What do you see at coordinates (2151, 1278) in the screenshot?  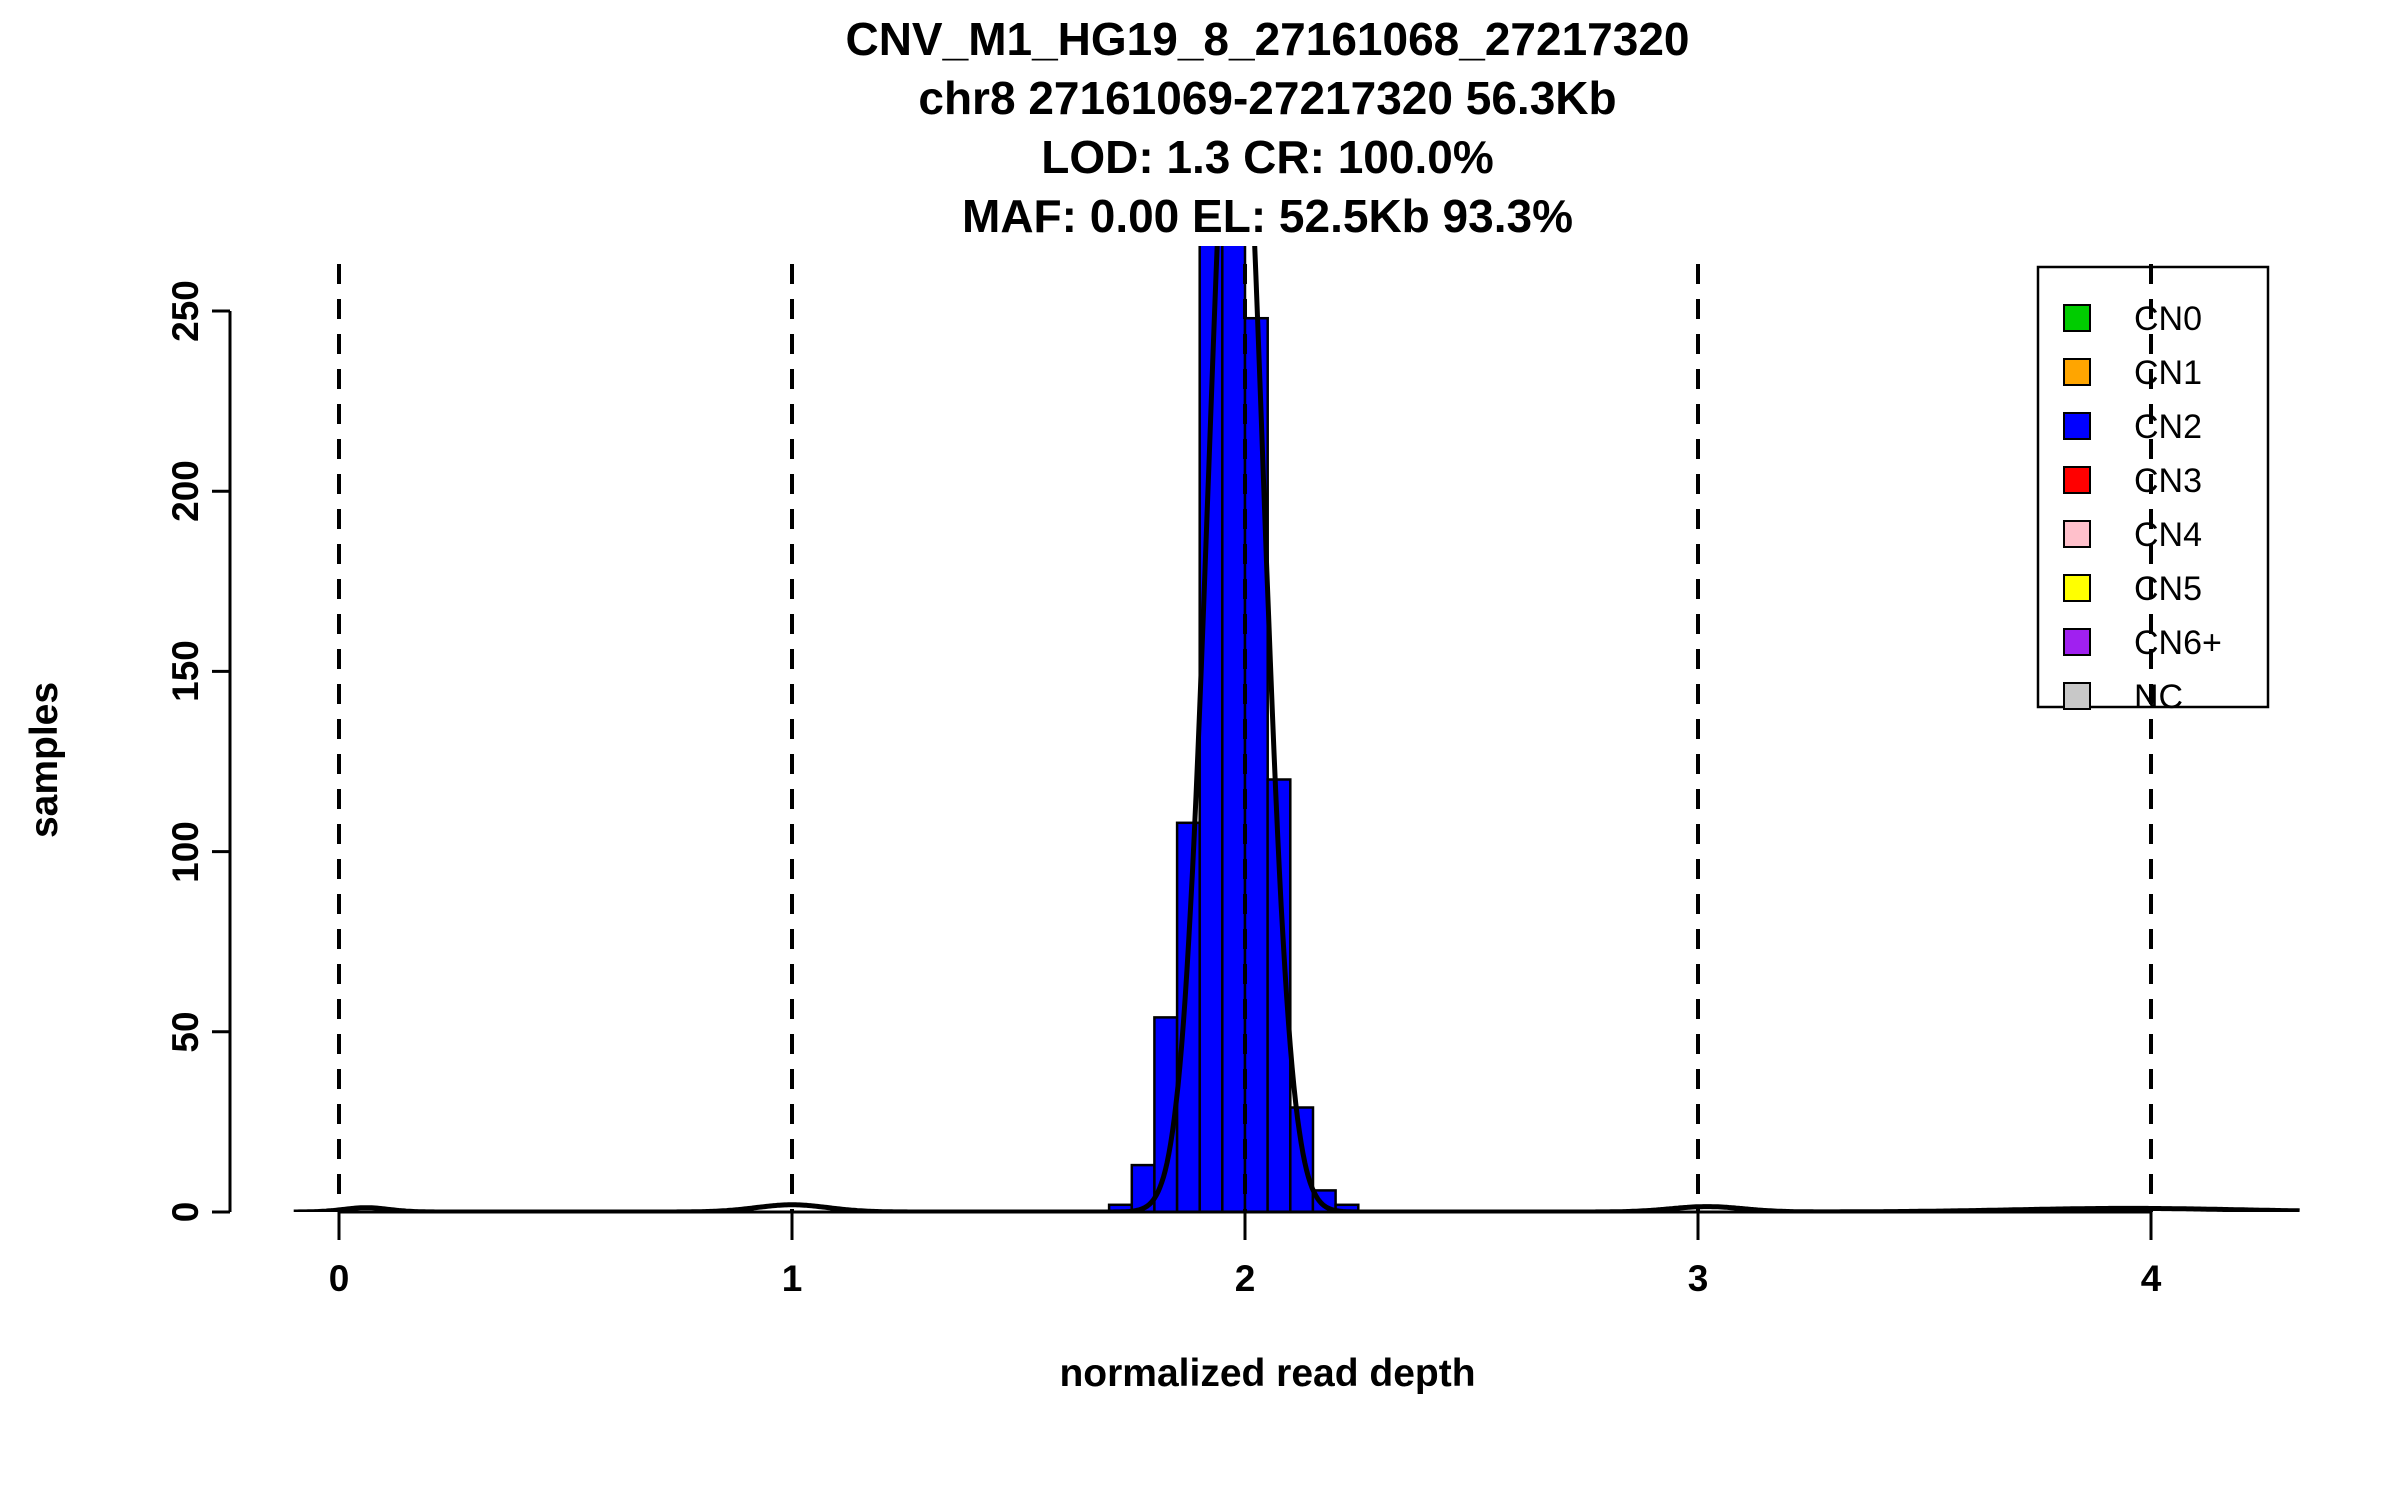 I see `x-tick-label: 4` at bounding box center [2151, 1278].